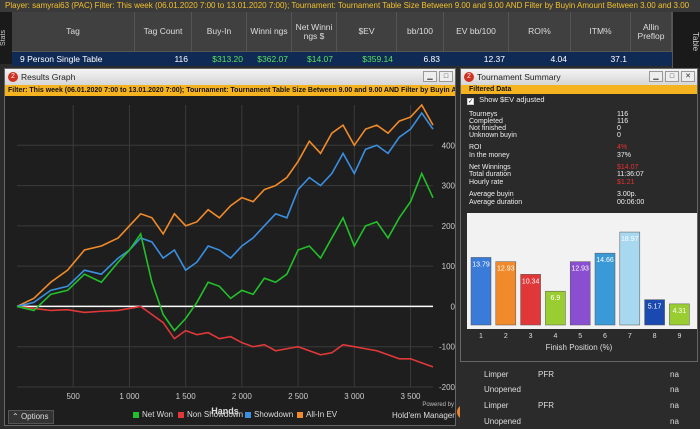  Describe the element at coordinates (74, 396) in the screenshot. I see `x-tick-label: 500` at that location.